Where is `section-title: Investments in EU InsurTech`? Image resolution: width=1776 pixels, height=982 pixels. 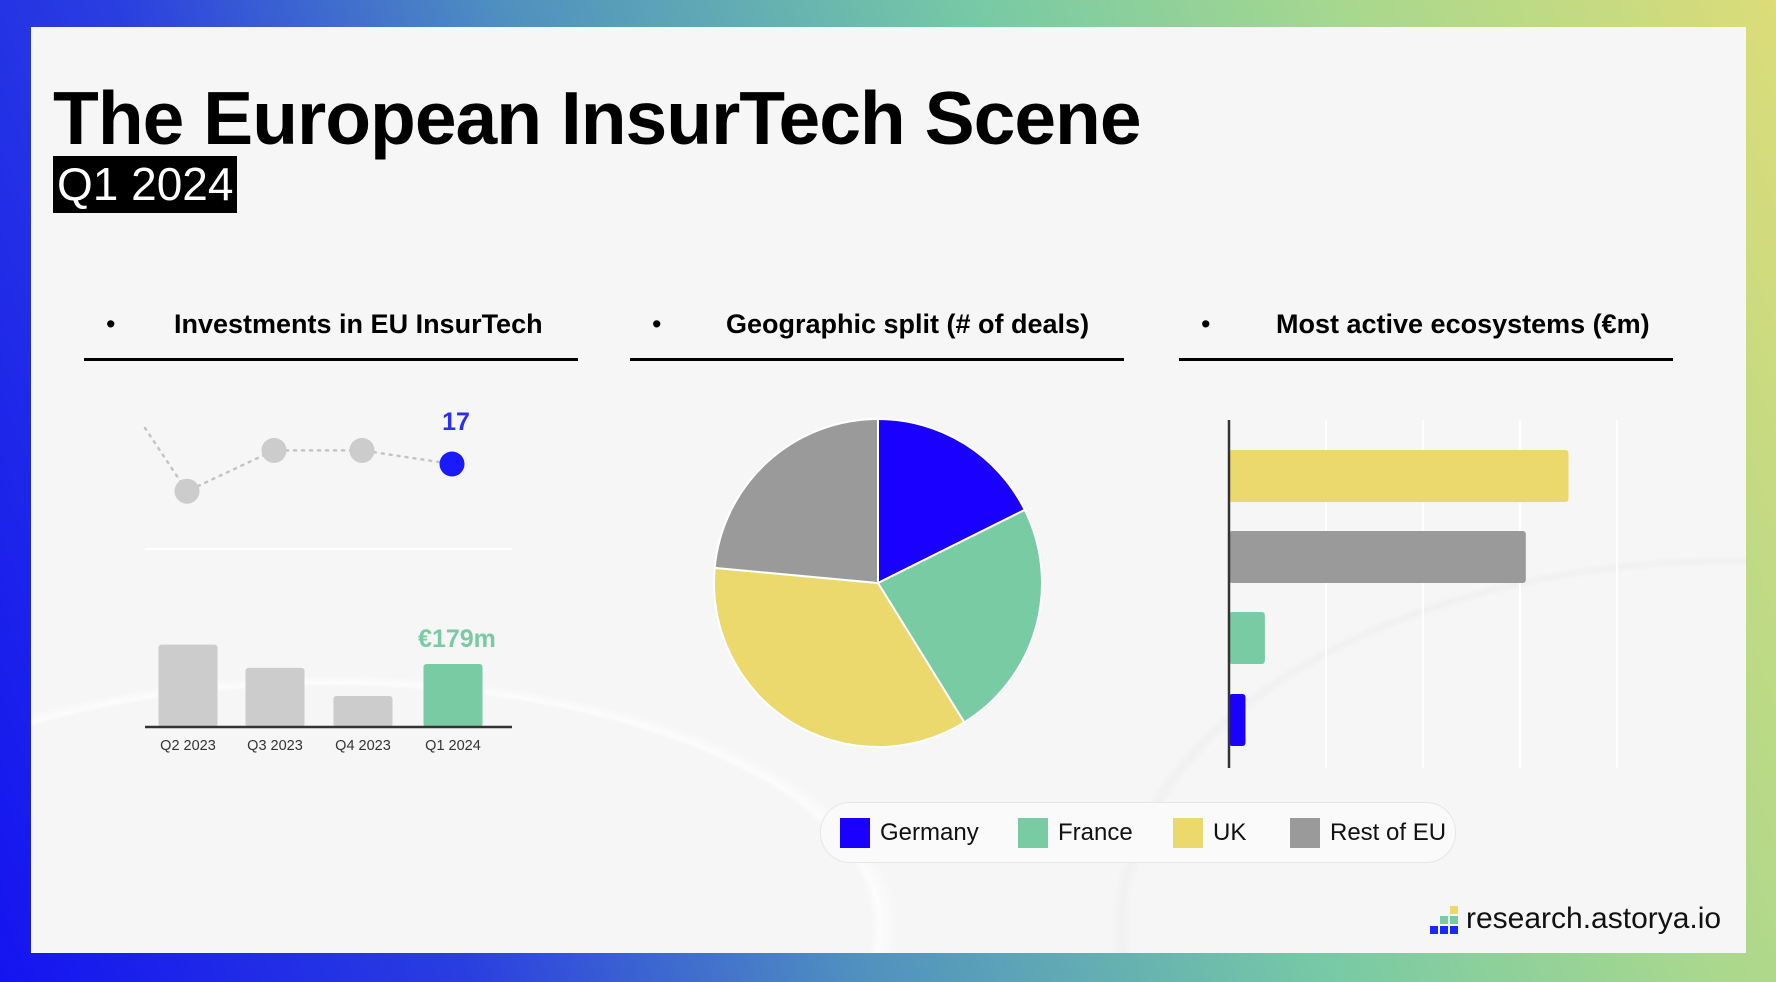 section-title: Investments in EU InsurTech is located at coordinates (358, 324).